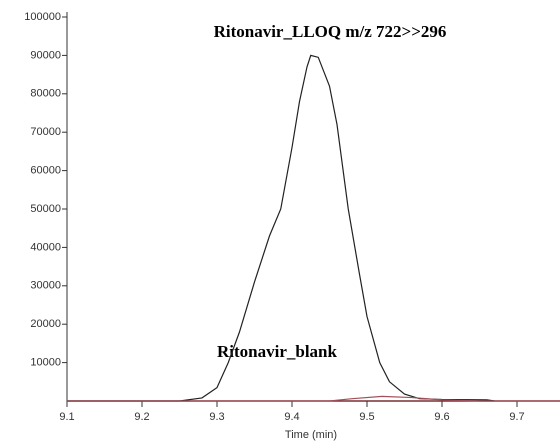 Image resolution: width=560 pixels, height=445 pixels. I want to click on y-tick-label: 70000, so click(45, 132).